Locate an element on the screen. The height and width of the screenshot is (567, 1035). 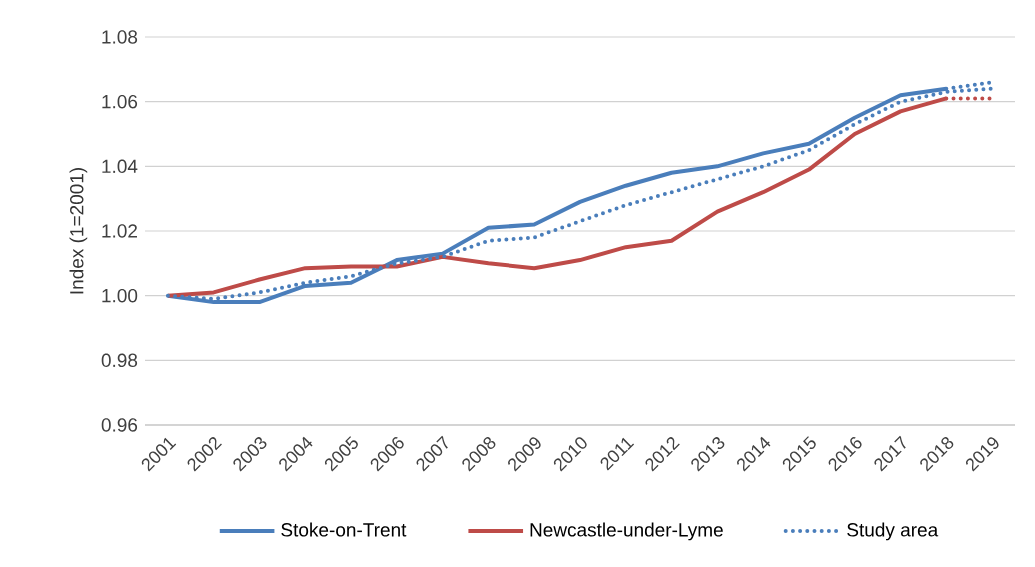
y-tick-label: 1.08 is located at coordinates (120, 37).